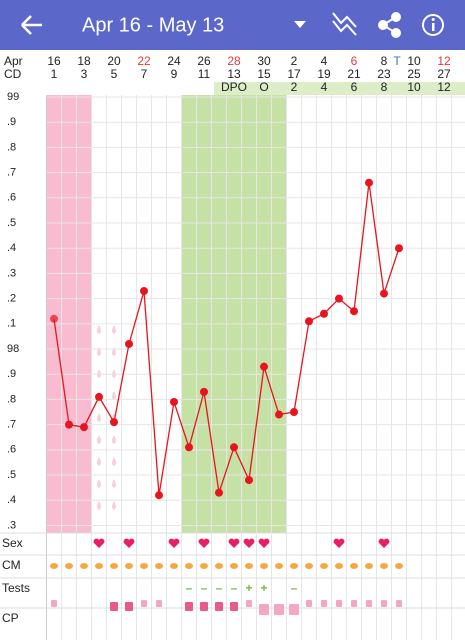 This screenshot has height=640, width=465. Describe the element at coordinates (174, 61) in the screenshot. I see `date-label: 24` at that location.